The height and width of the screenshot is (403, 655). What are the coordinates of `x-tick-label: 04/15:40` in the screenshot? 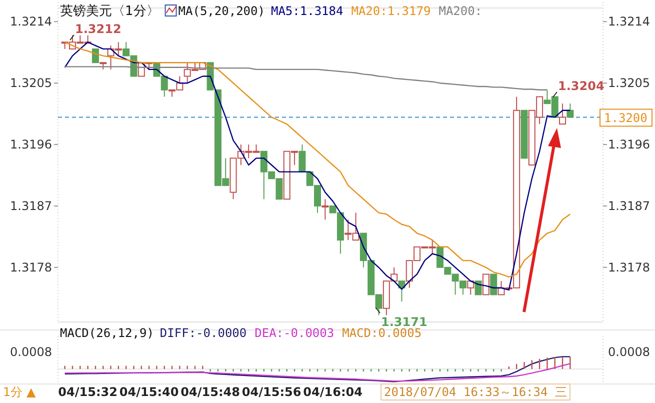 It's located at (149, 392).